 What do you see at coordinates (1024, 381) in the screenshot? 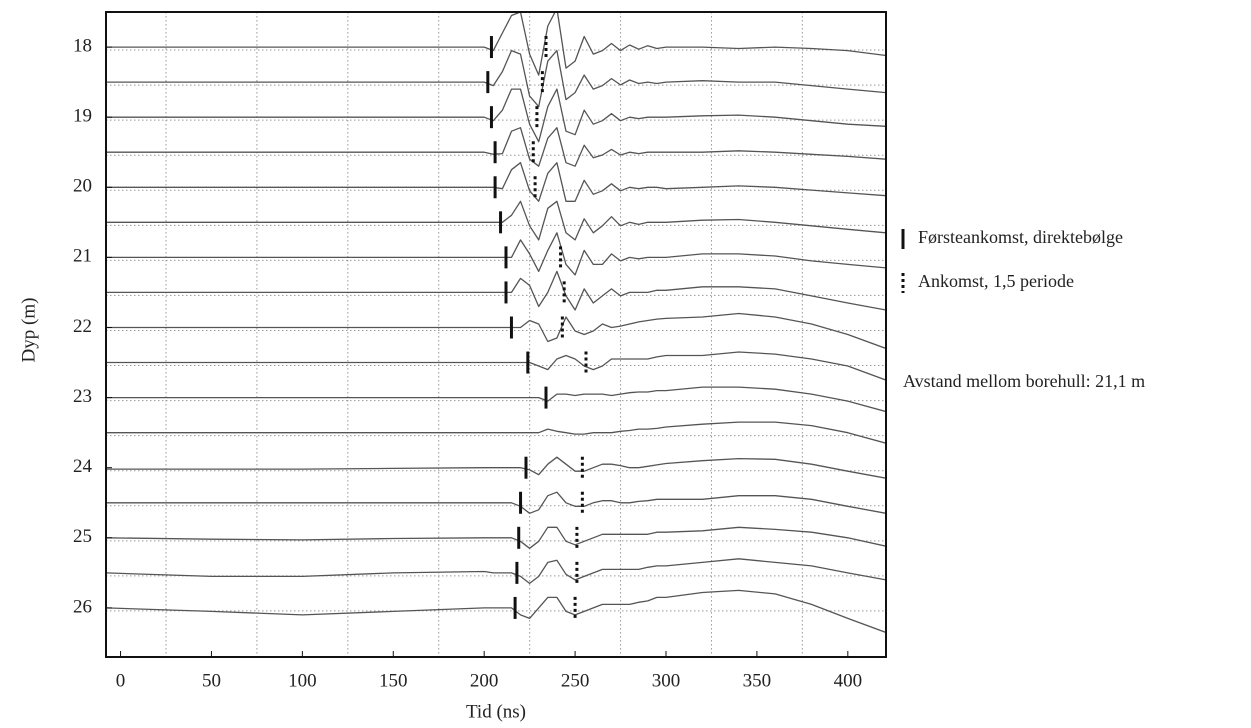
I see `annotation: Avstand mellom borehull: 21,1 m` at bounding box center [1024, 381].